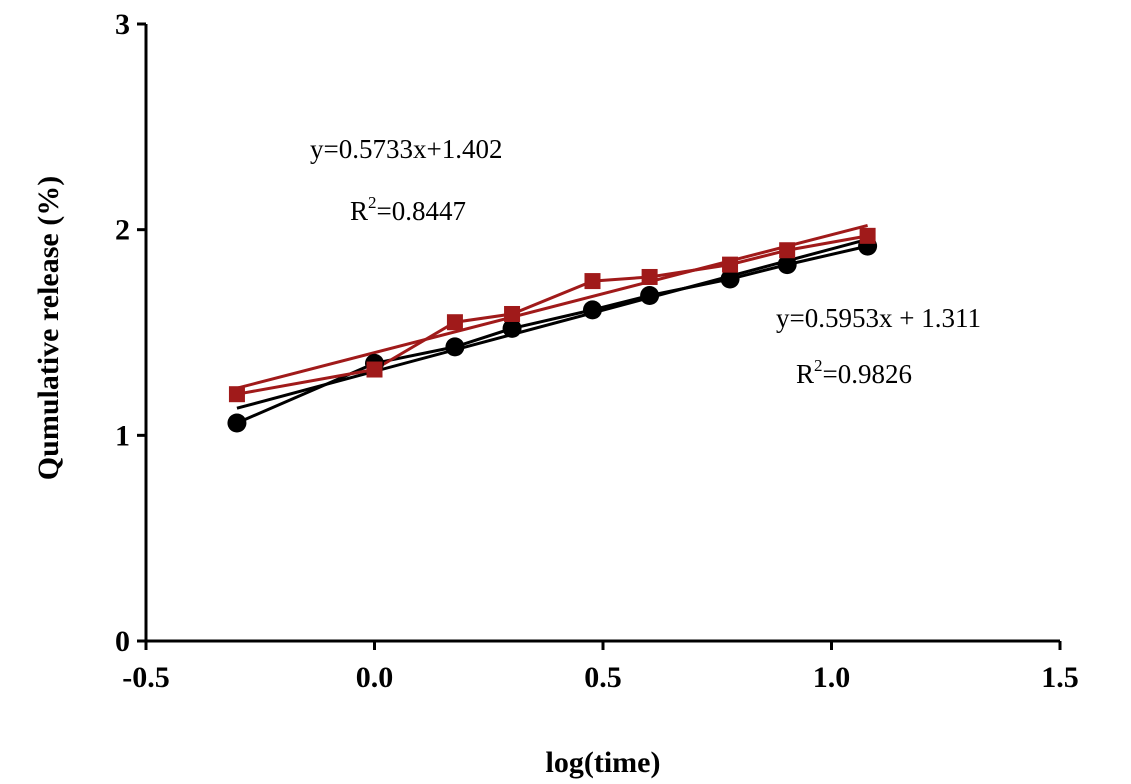 The width and height of the screenshot is (1131, 784). I want to click on fit-lines, so click(552, 316).